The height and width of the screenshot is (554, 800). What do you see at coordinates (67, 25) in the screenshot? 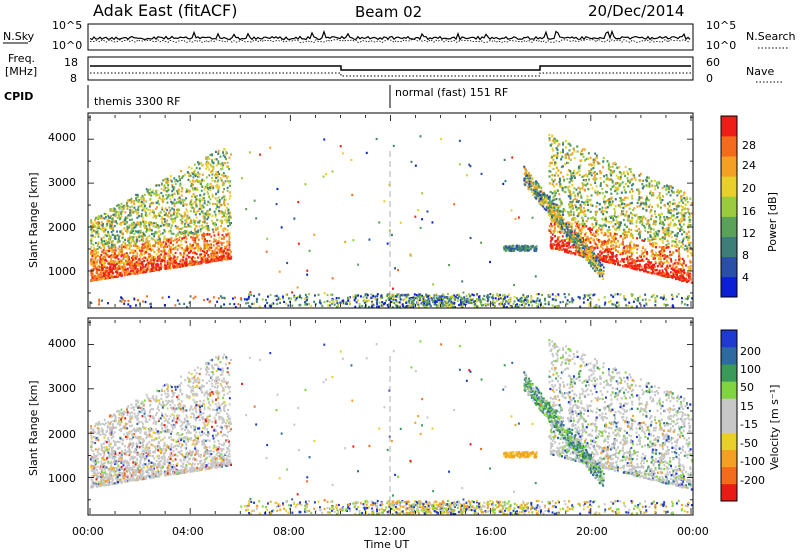
I see `noise-left-tick-top: 10^5` at bounding box center [67, 25].